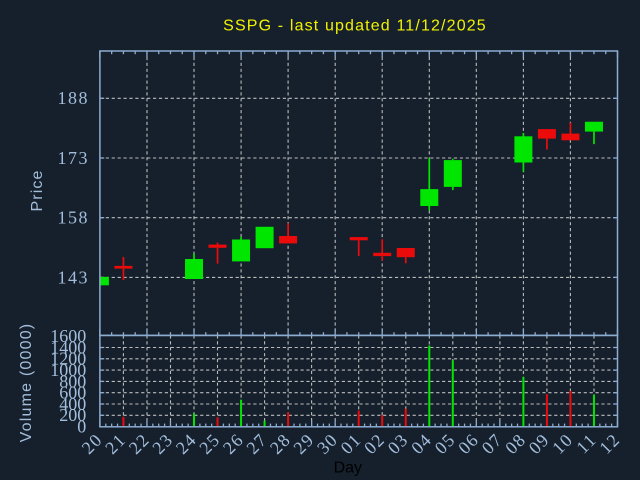 The image size is (640, 480). I want to click on svg-text: 1600, so click(68, 336).